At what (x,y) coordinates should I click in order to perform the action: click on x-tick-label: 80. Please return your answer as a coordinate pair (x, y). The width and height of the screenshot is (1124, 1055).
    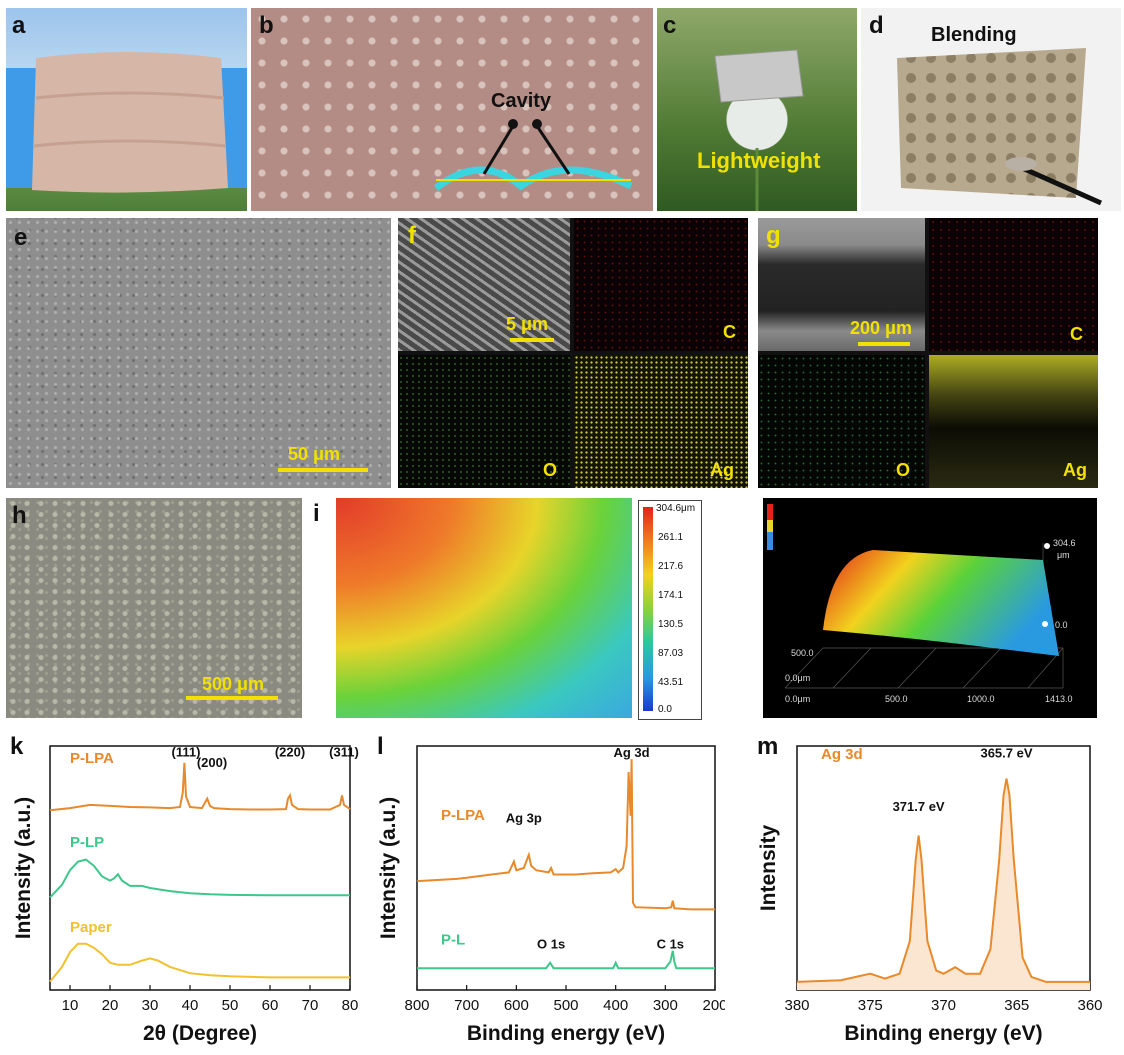
    Looking at the image, I should click on (350, 1005).